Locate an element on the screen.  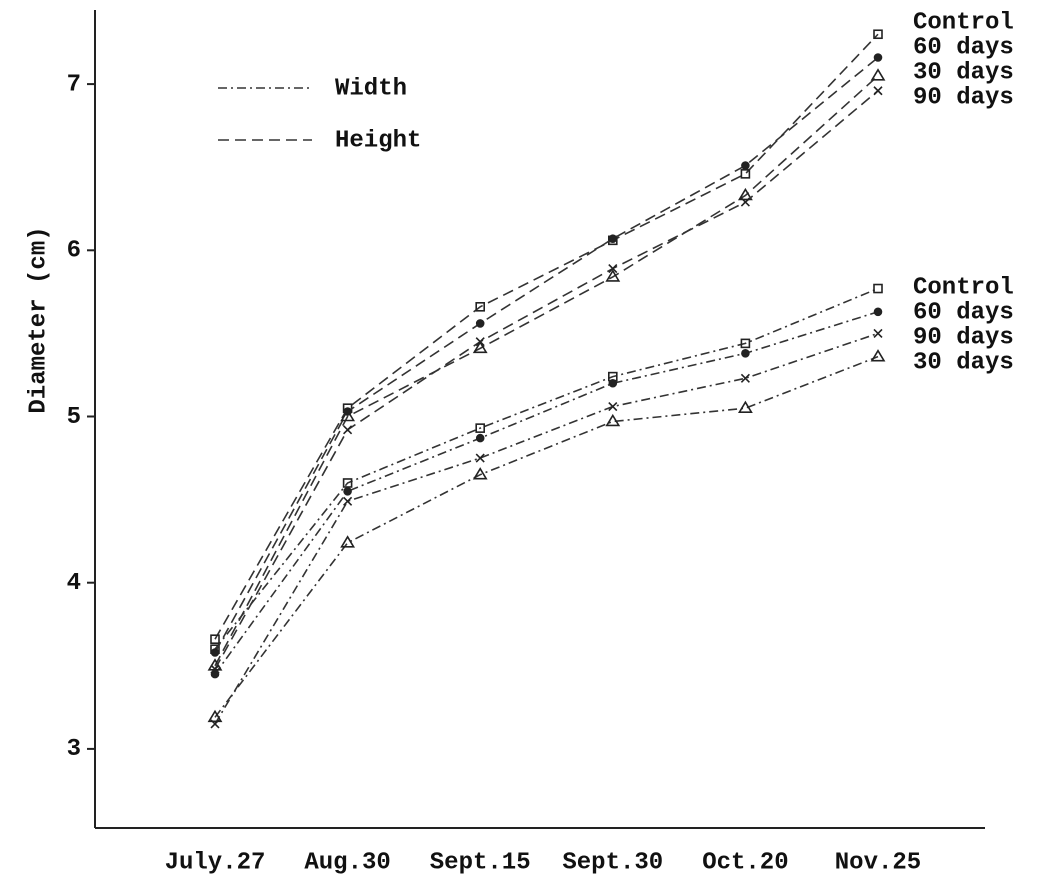
x-tick-label: Sept.15 is located at coordinates (480, 862).